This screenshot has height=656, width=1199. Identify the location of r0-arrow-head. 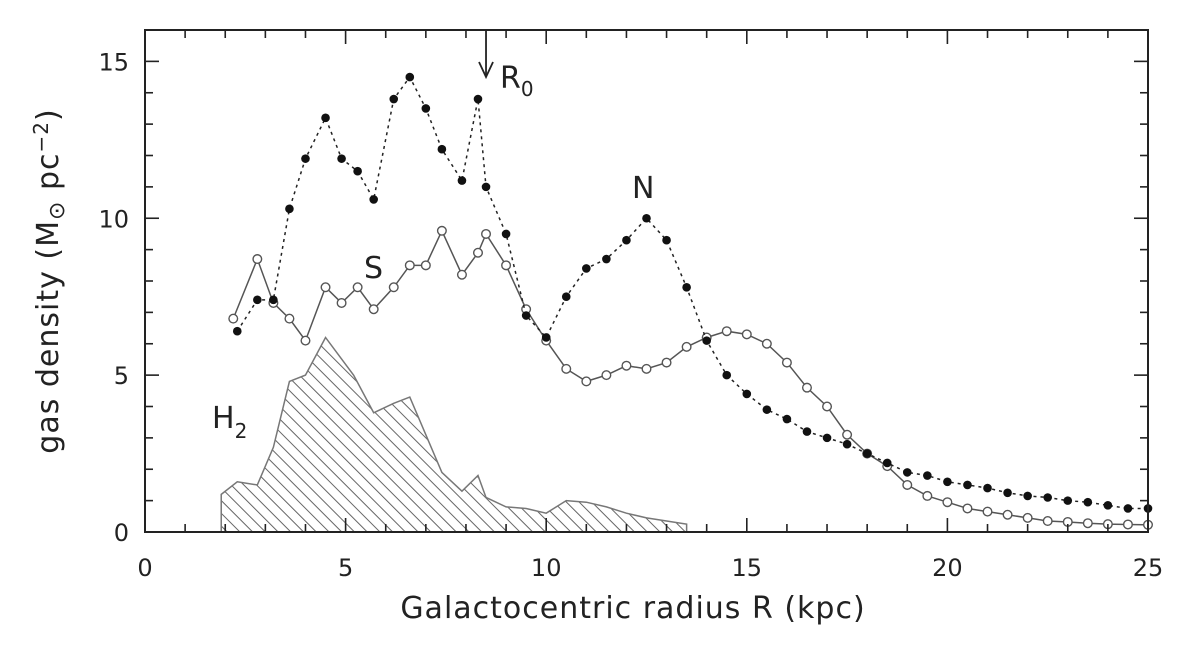
(486, 70).